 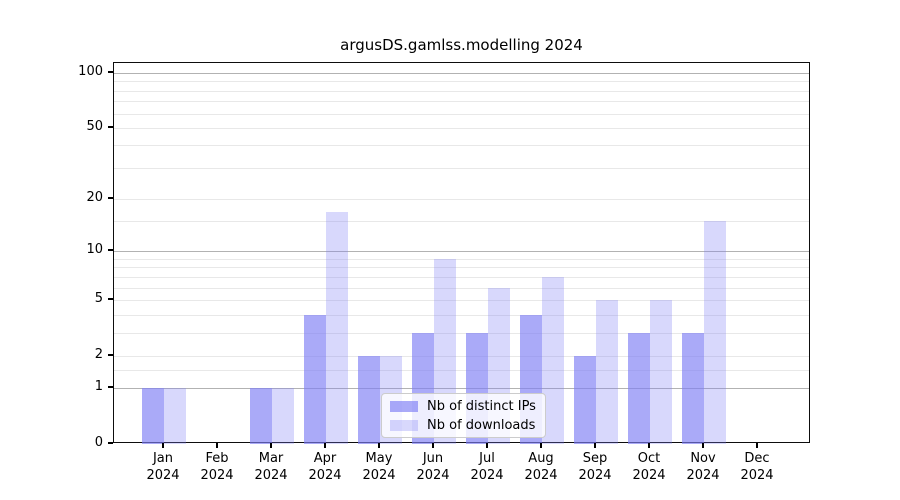 What do you see at coordinates (98, 354) in the screenshot?
I see `y-tick-label: 2` at bounding box center [98, 354].